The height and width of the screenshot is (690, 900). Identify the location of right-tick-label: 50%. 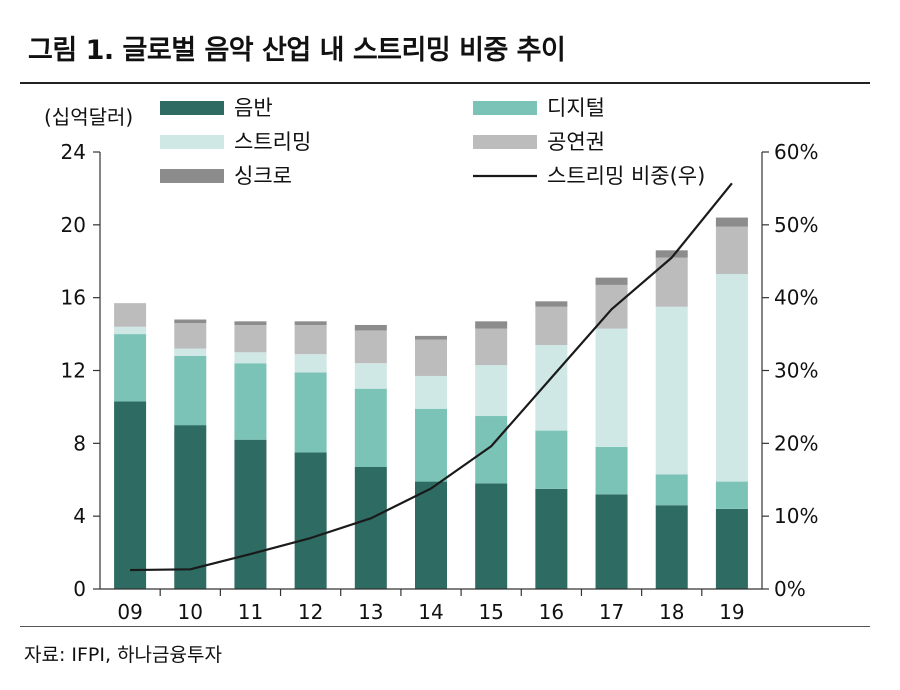
(796, 225).